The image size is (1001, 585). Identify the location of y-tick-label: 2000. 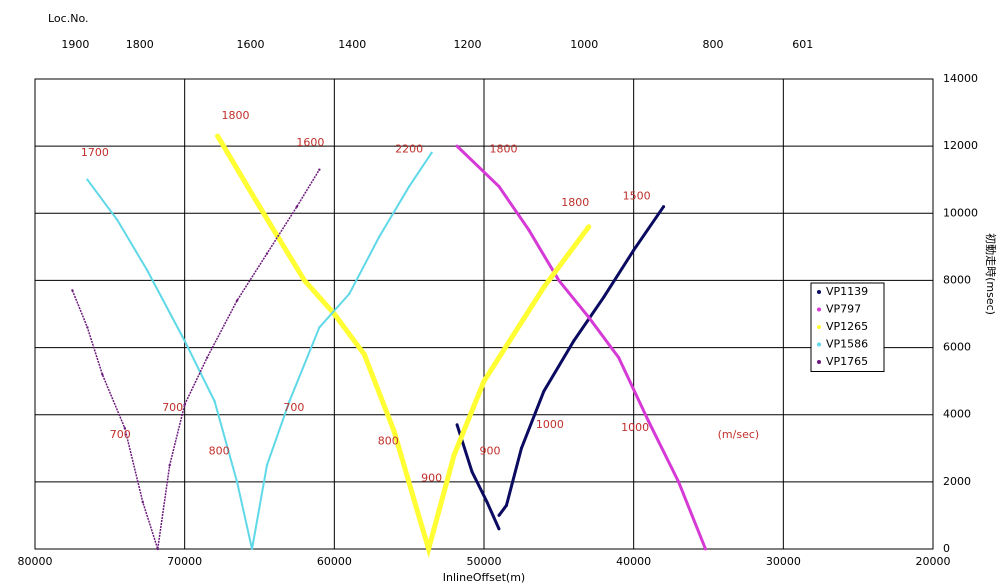
(957, 481).